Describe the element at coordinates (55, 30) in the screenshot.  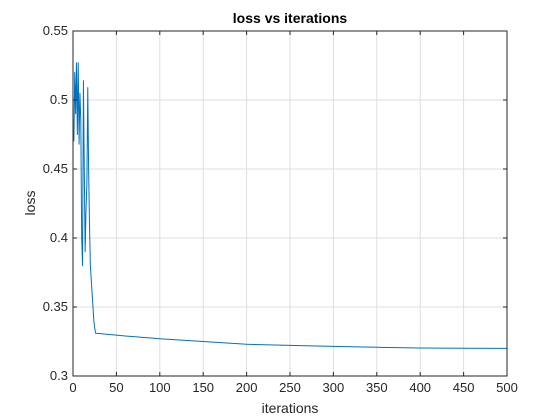
I see `y-tick-label: 0.55` at that location.